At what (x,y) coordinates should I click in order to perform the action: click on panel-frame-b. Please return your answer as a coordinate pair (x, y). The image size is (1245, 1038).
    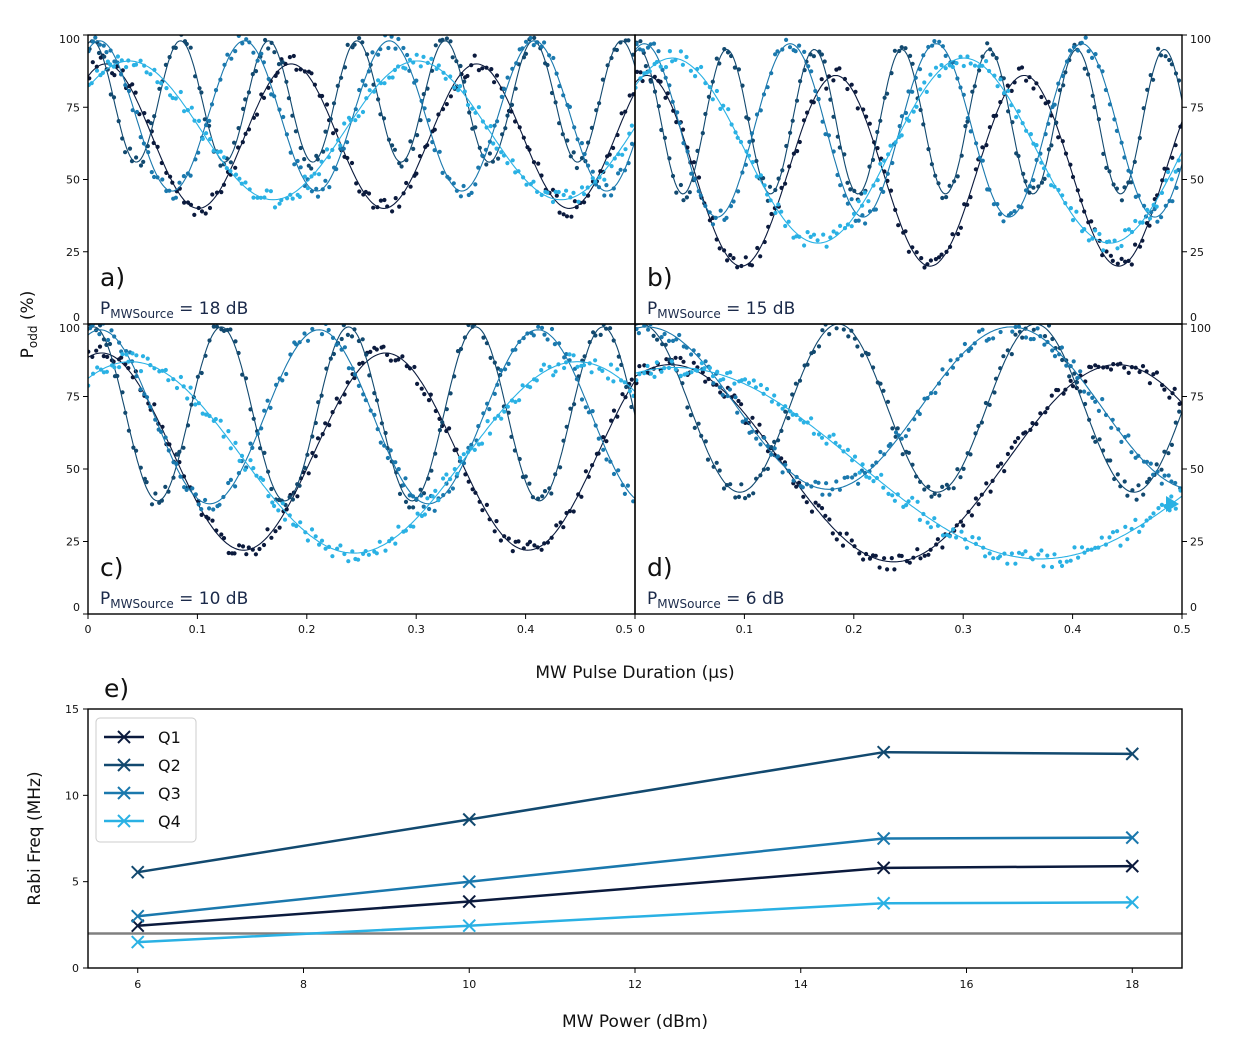
    Looking at the image, I should click on (908, 179).